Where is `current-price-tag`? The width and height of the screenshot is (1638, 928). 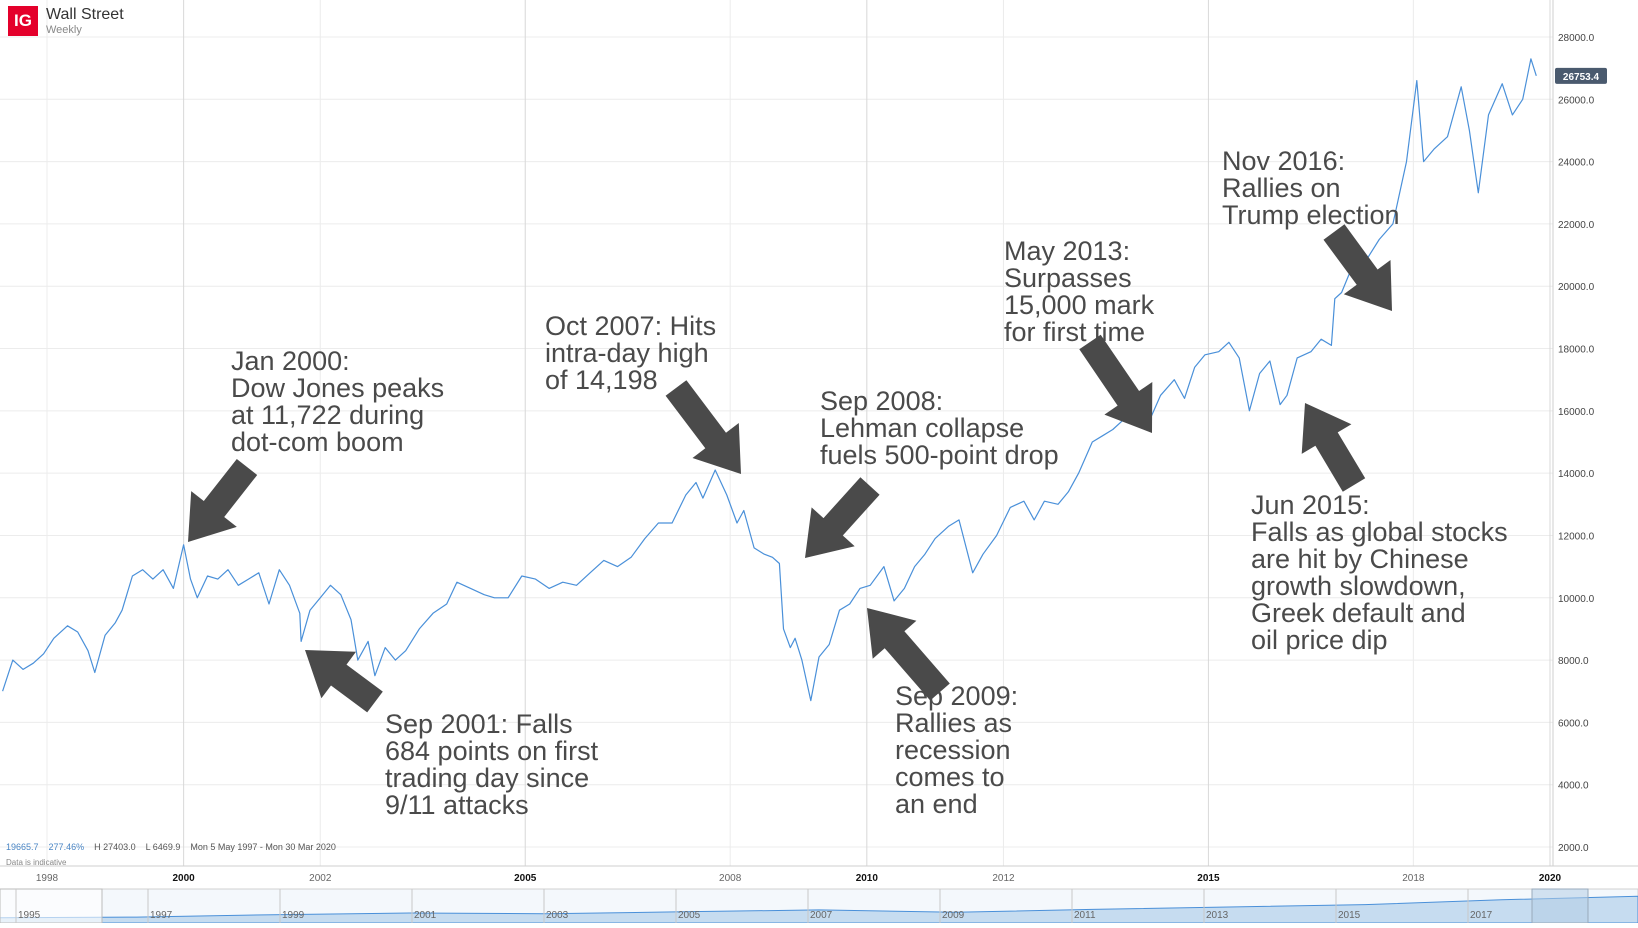 current-price-tag is located at coordinates (1581, 75).